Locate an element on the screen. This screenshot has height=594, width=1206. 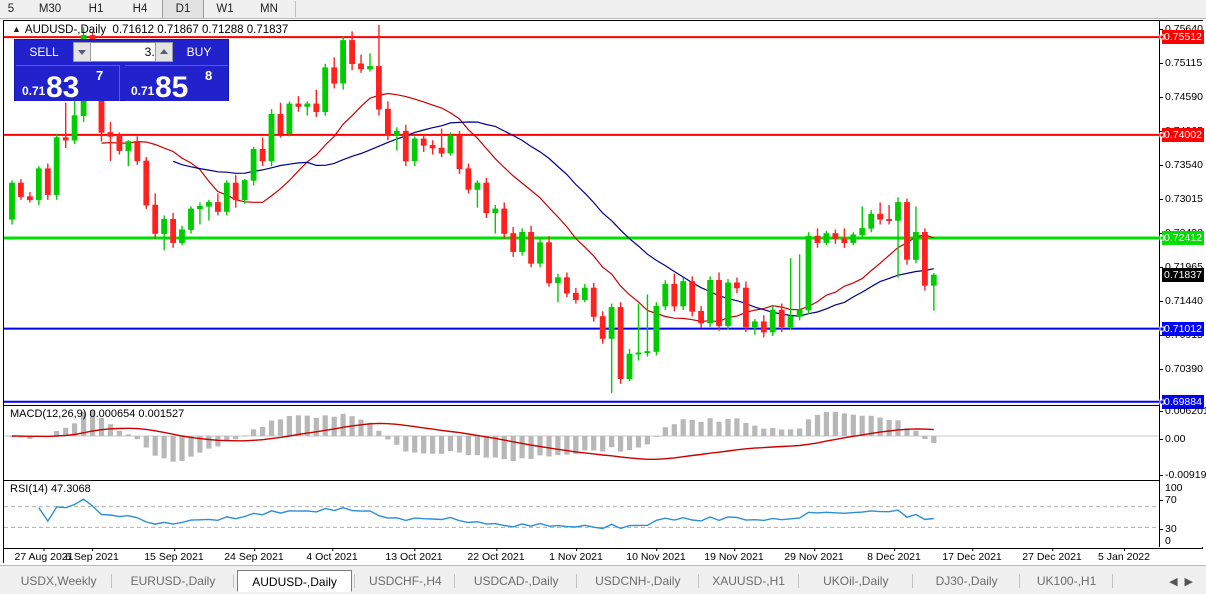
timeframe-button-m30: M30 is located at coordinates (50, 9).